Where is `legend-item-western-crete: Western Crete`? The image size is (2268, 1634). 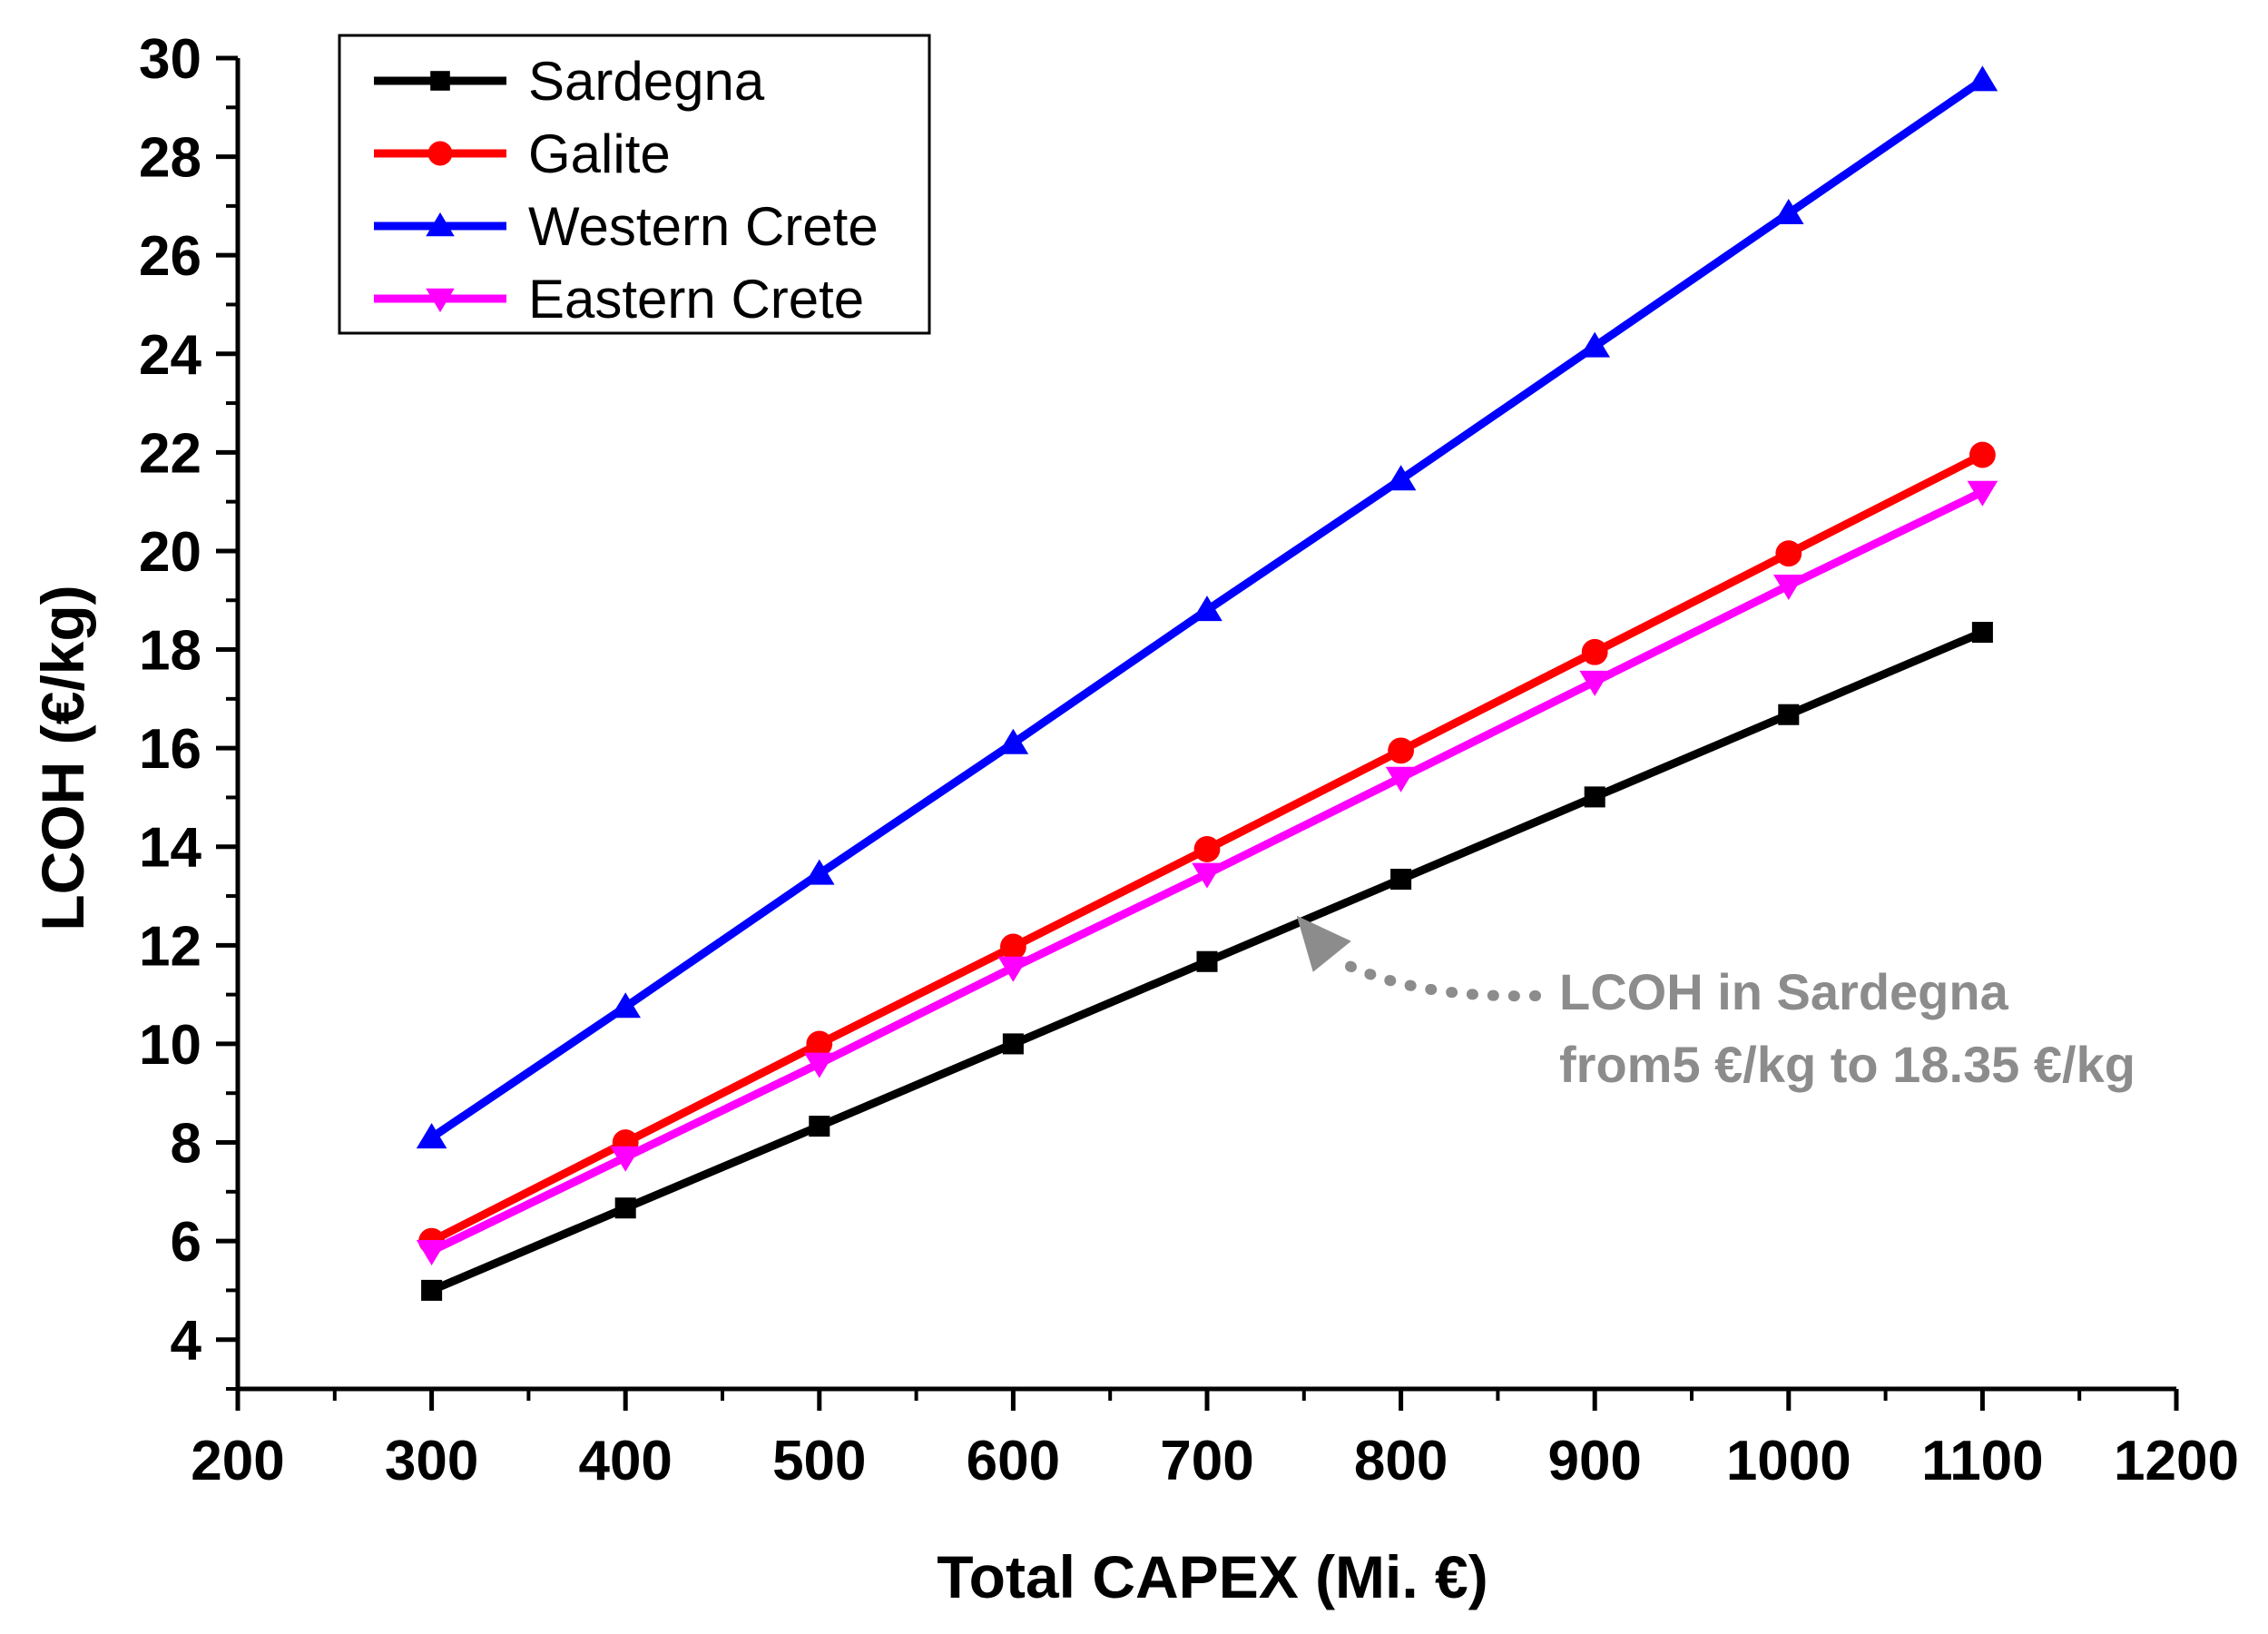
legend-item-western-crete: Western Crete is located at coordinates (626, 226).